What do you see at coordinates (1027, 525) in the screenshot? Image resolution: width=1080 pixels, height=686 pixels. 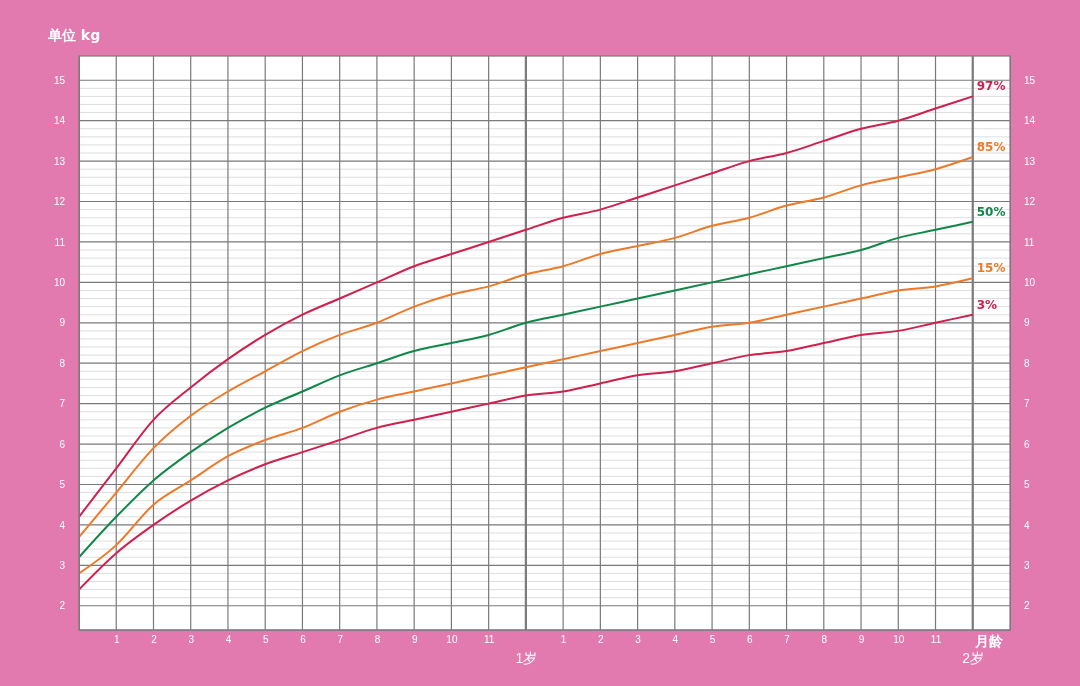 I see `y2-tick-label: 4` at bounding box center [1027, 525].